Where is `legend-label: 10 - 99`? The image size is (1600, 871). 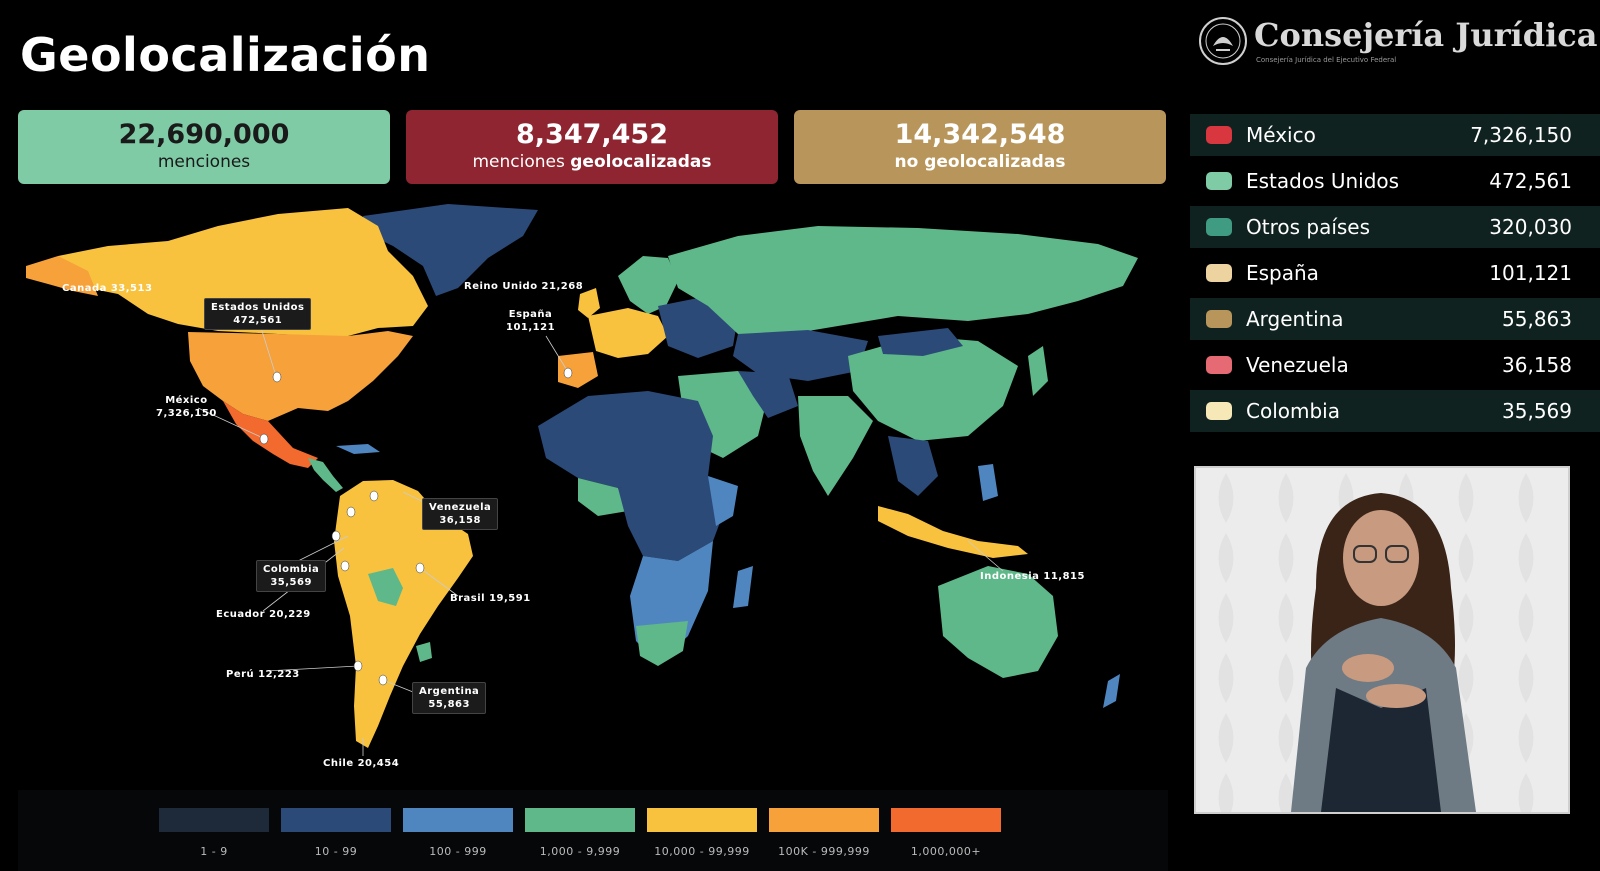
legend-label: 10 - 99 is located at coordinates (336, 851).